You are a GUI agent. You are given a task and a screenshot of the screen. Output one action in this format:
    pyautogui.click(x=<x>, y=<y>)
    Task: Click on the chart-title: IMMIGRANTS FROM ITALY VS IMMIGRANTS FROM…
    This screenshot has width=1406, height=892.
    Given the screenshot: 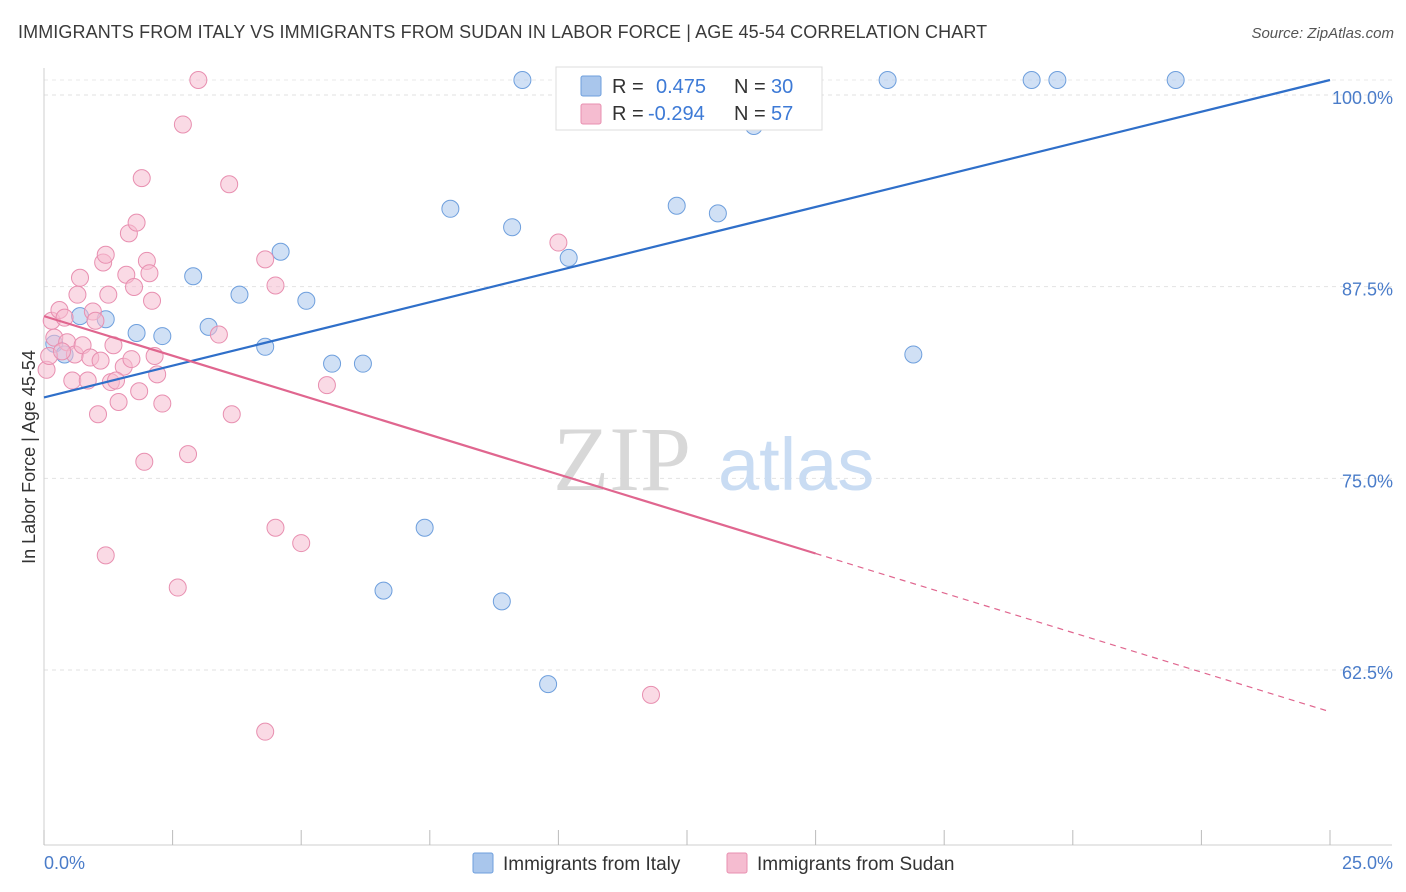 What is the action you would take?
    pyautogui.click(x=503, y=32)
    